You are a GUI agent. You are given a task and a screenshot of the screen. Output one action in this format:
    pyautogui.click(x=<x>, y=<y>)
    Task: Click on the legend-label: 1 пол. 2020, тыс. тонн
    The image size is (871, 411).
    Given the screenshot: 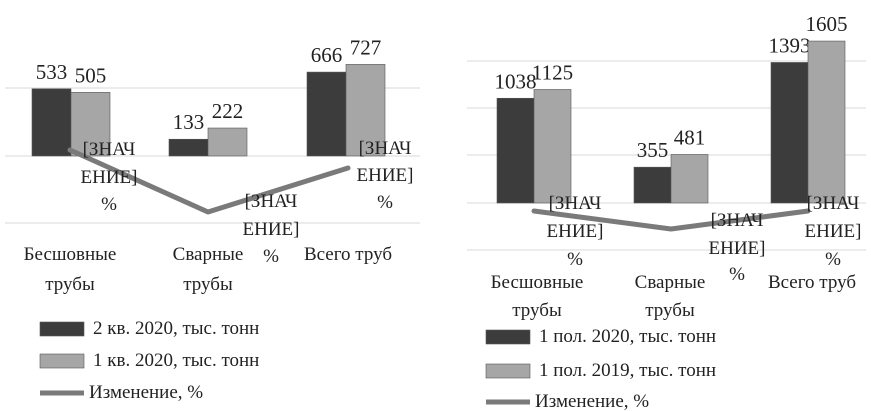 What is the action you would take?
    pyautogui.click(x=627, y=336)
    